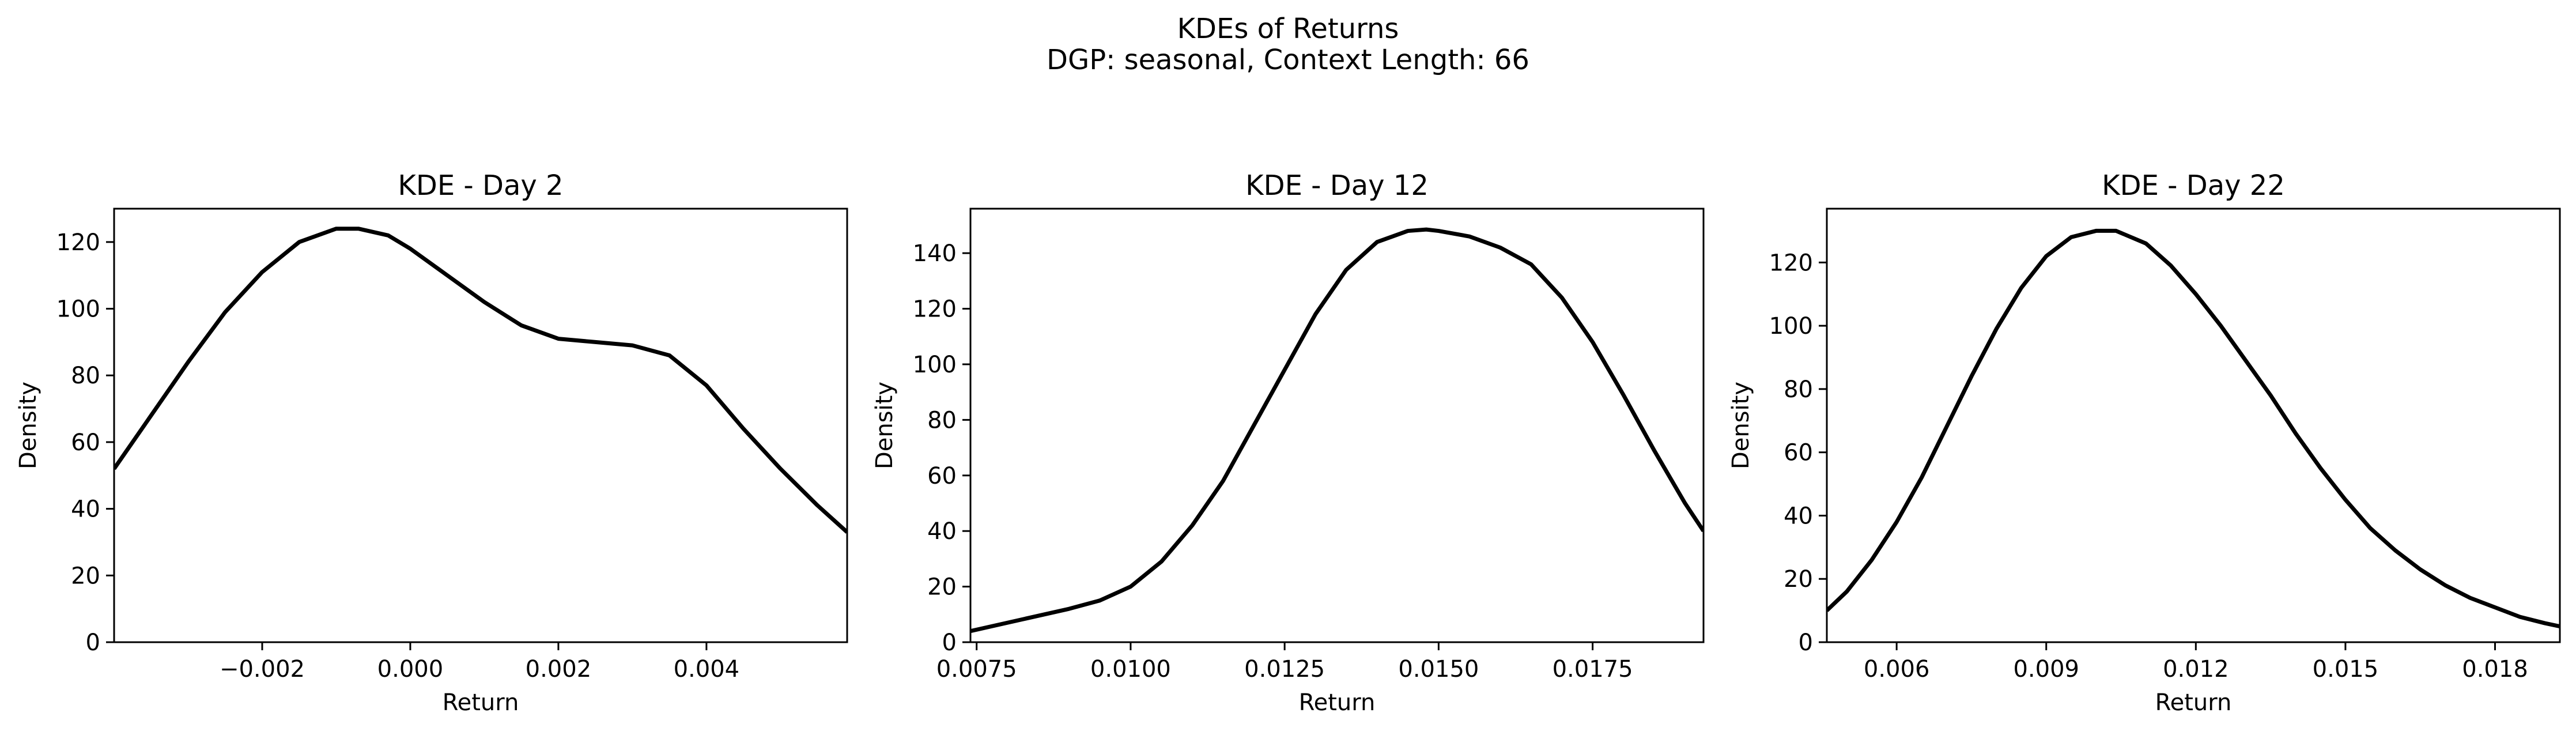 The width and height of the screenshot is (2576, 735). Describe the element at coordinates (2193, 185) in the screenshot. I see `panel-title: KDE - Day 22` at that location.